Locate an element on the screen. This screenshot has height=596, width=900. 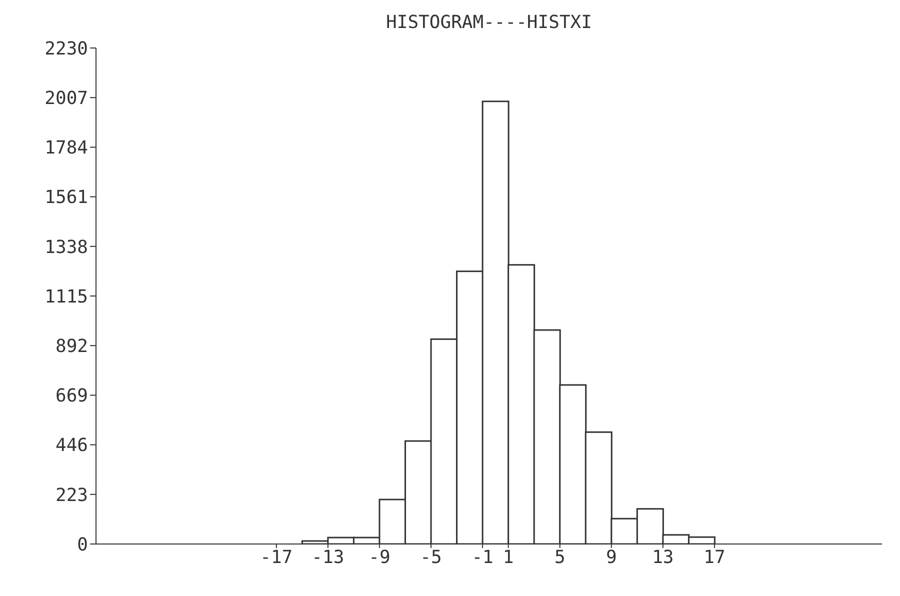
y-tick-label: 1561 is located at coordinates (66, 197).